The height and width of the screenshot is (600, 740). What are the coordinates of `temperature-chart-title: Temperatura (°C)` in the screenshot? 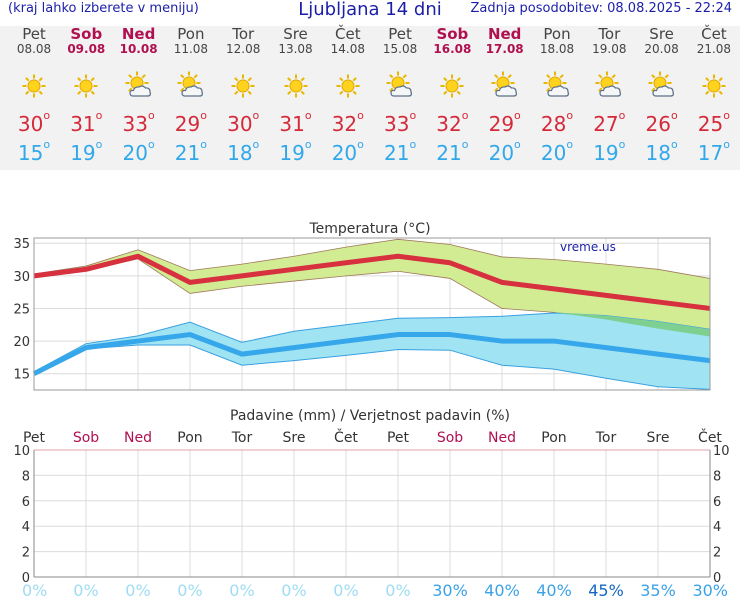 It's located at (369, 229).